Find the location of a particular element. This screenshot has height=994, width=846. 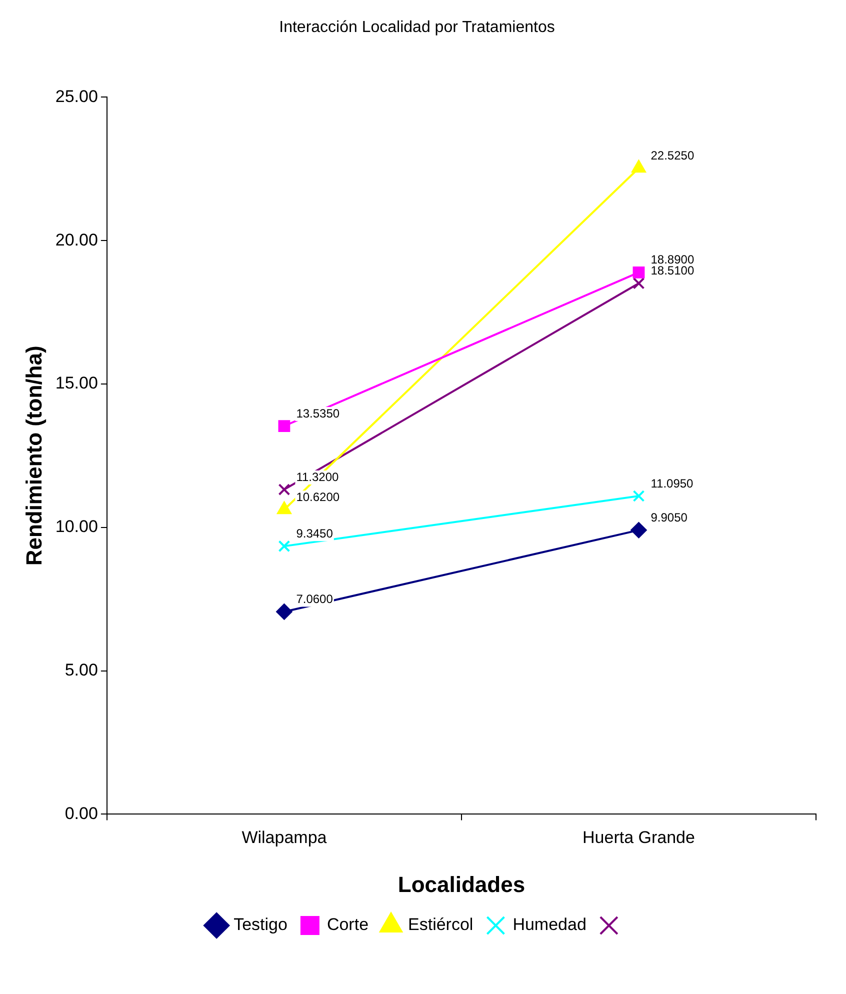

data-label: 9.9050 is located at coordinates (669, 517).